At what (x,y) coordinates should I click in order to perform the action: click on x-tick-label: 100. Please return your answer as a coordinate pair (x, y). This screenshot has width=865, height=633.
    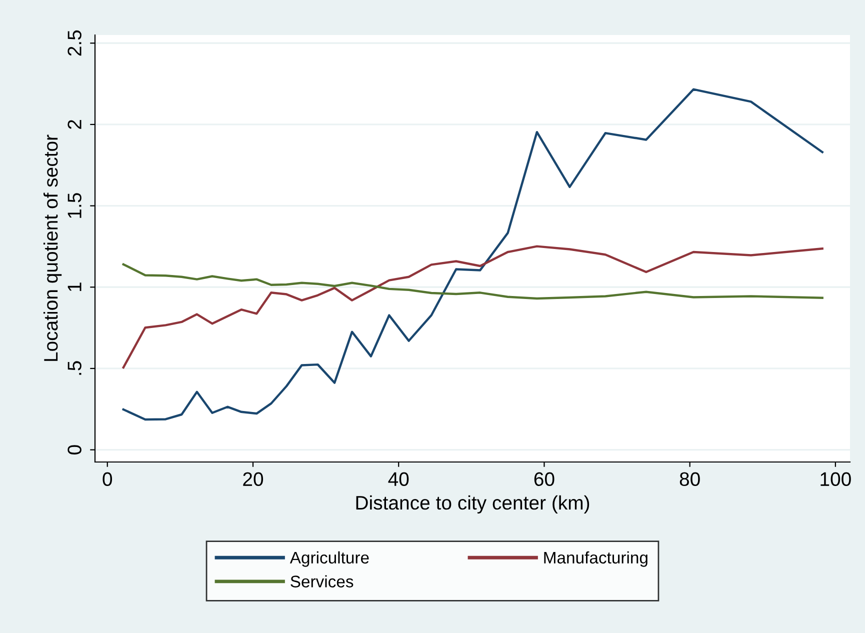
    Looking at the image, I should click on (835, 479).